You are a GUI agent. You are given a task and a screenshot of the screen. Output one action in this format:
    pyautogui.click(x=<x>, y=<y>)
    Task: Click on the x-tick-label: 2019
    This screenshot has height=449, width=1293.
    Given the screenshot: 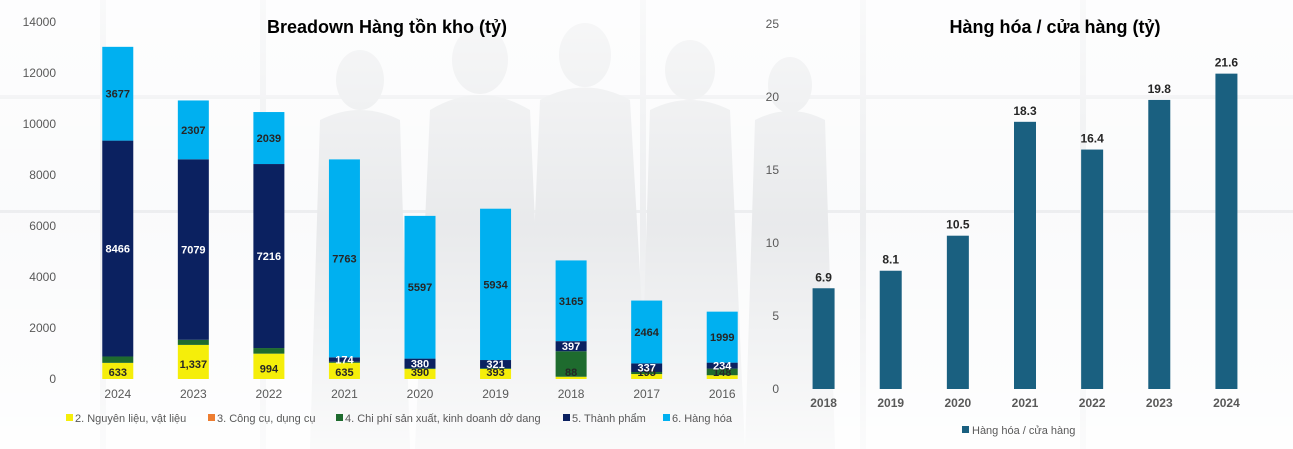 What is the action you would take?
    pyautogui.click(x=890, y=403)
    